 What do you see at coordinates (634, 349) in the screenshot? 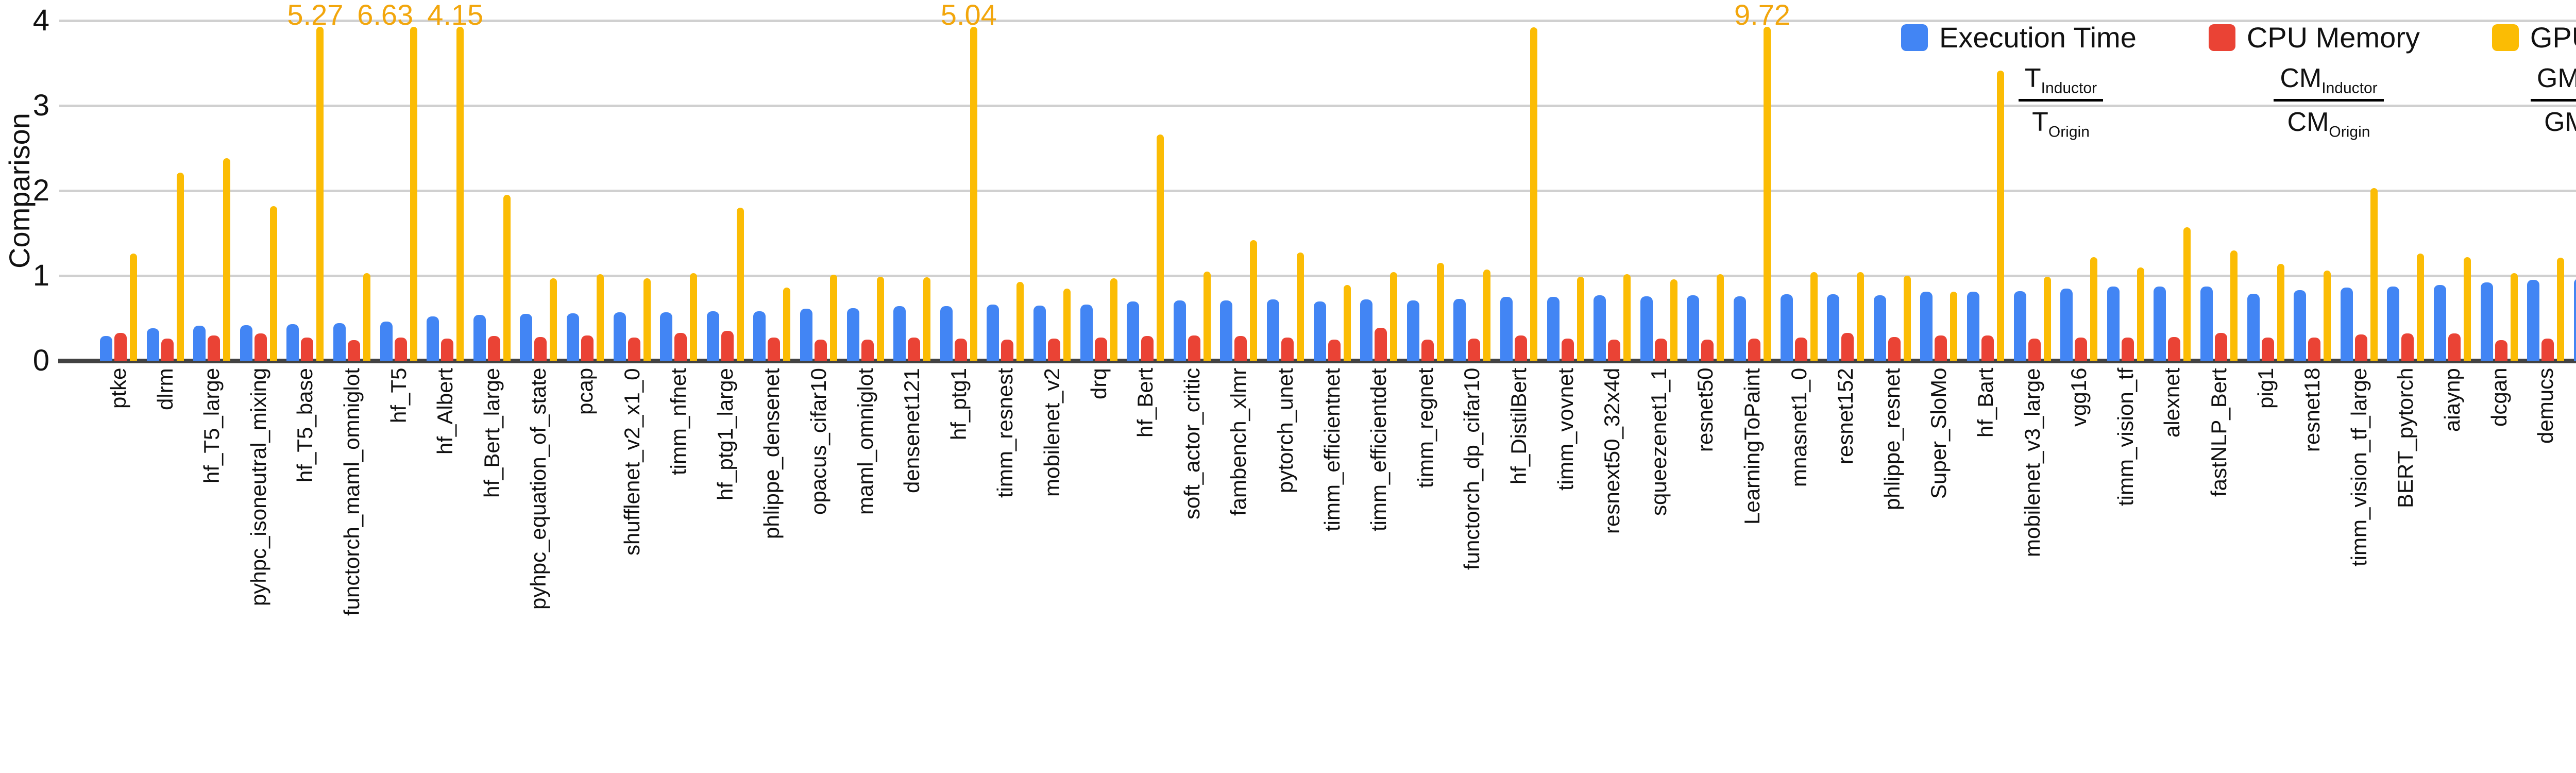
I see `bar-shufflenet_v2_x1_0-cpu-memory` at bounding box center [634, 349].